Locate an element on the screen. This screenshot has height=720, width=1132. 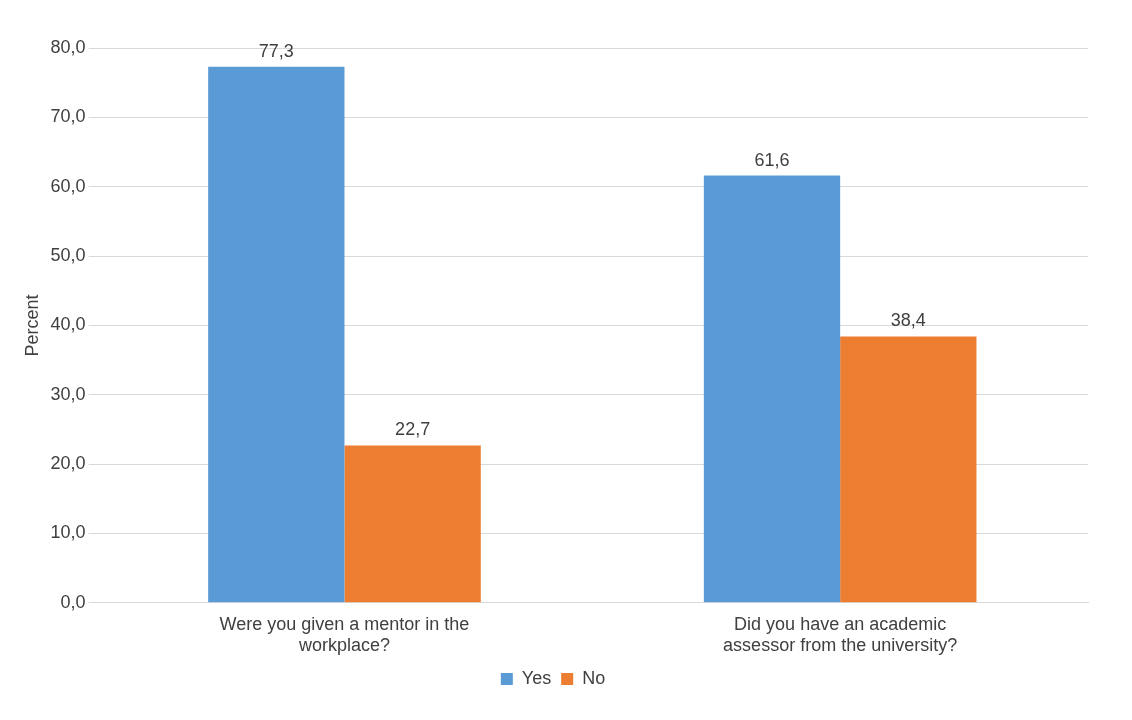
y-tick-label: 70,0 is located at coordinates (68, 116).